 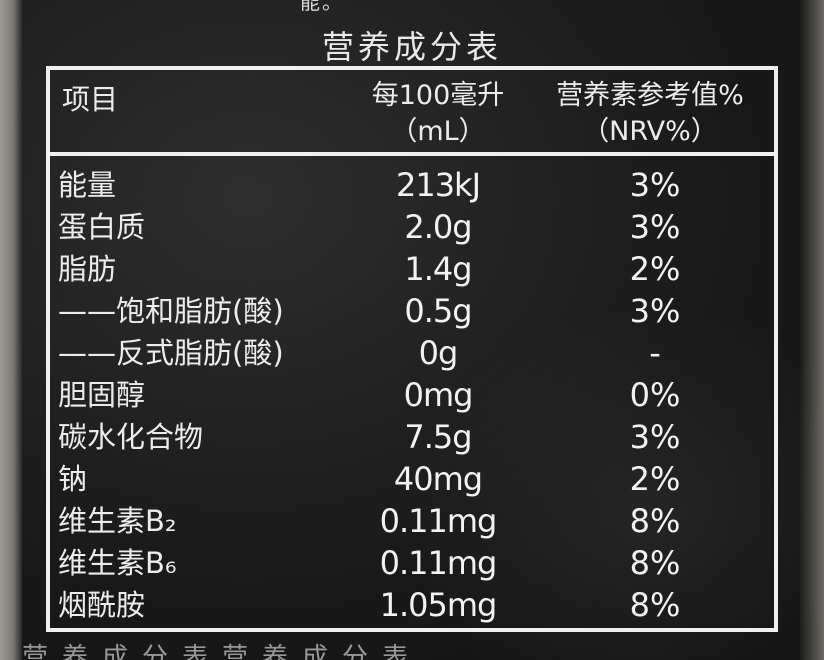 What do you see at coordinates (438, 353) in the screenshot?
I see `nutrient-value: 0g` at bounding box center [438, 353].